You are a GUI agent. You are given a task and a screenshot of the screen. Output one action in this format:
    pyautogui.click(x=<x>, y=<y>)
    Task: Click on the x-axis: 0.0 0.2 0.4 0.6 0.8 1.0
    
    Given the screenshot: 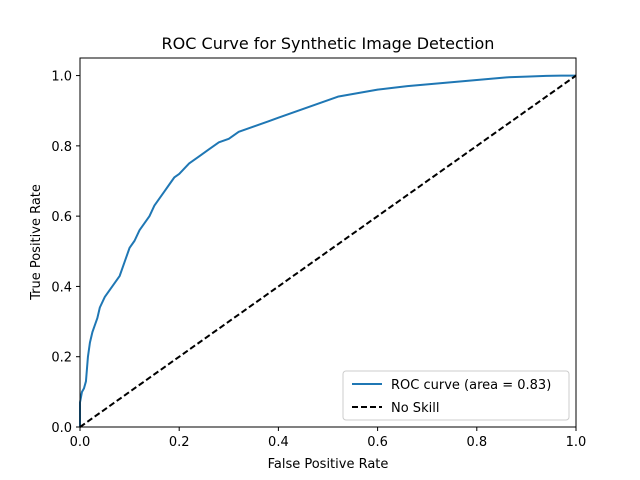 What is the action you would take?
    pyautogui.click(x=328, y=438)
    